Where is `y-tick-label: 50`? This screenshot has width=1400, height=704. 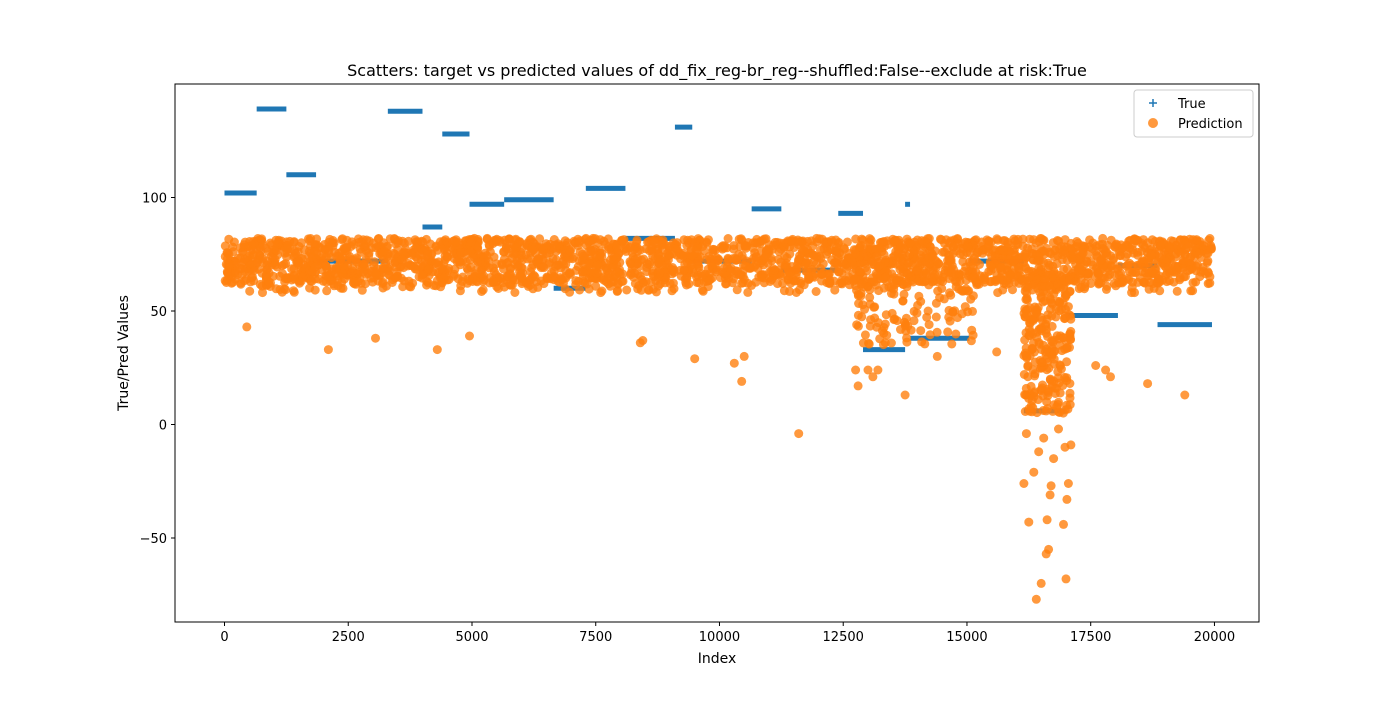 y-tick-label: 50 is located at coordinates (158, 312).